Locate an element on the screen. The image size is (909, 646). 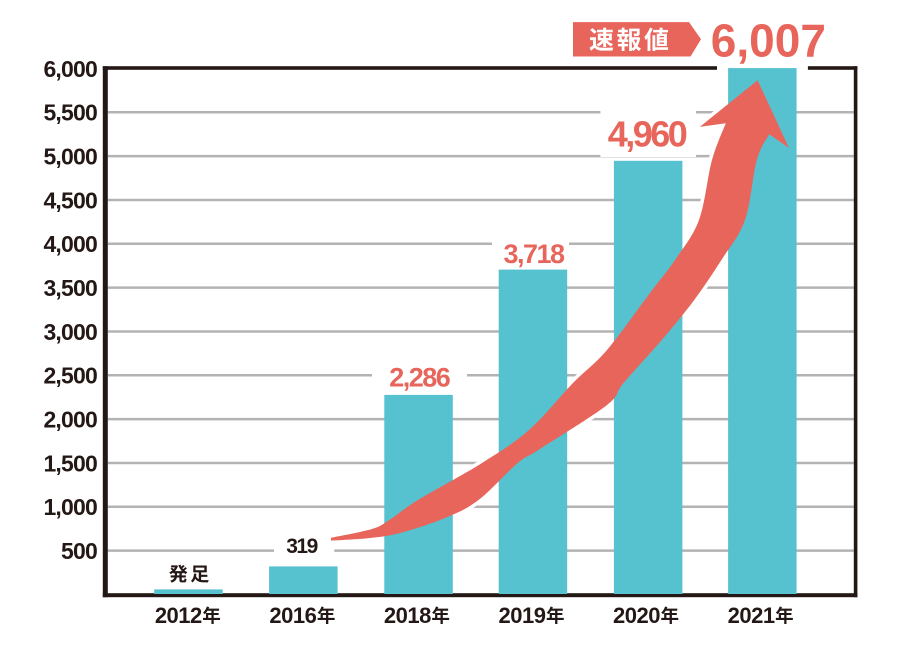
svg-text: 2,286 is located at coordinates (420, 378).